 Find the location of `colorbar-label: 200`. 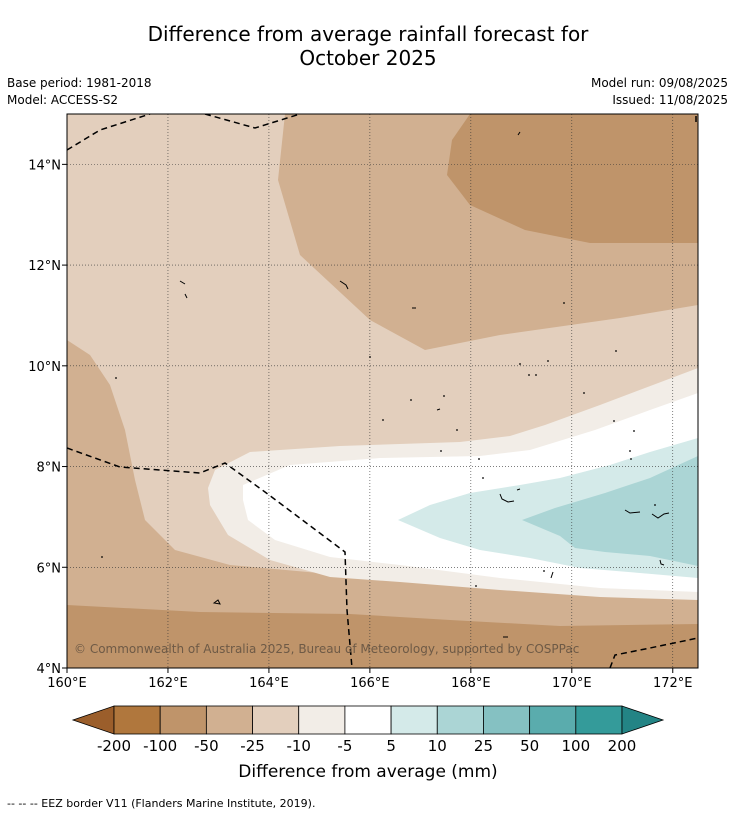

colorbar-label: 200 is located at coordinates (622, 746).